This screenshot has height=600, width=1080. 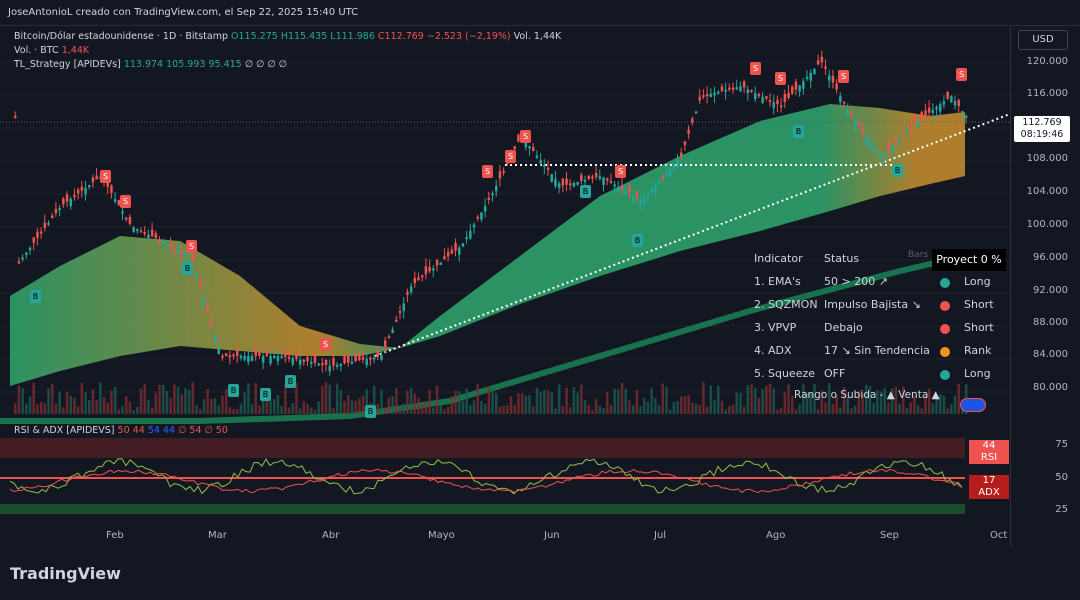 What do you see at coordinates (1043, 40) in the screenshot?
I see `currency-button: USD` at bounding box center [1043, 40].